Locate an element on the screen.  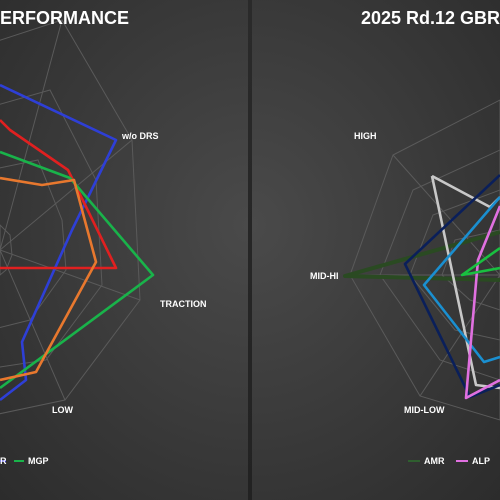
legend-label-r: R is located at coordinates (3, 461).